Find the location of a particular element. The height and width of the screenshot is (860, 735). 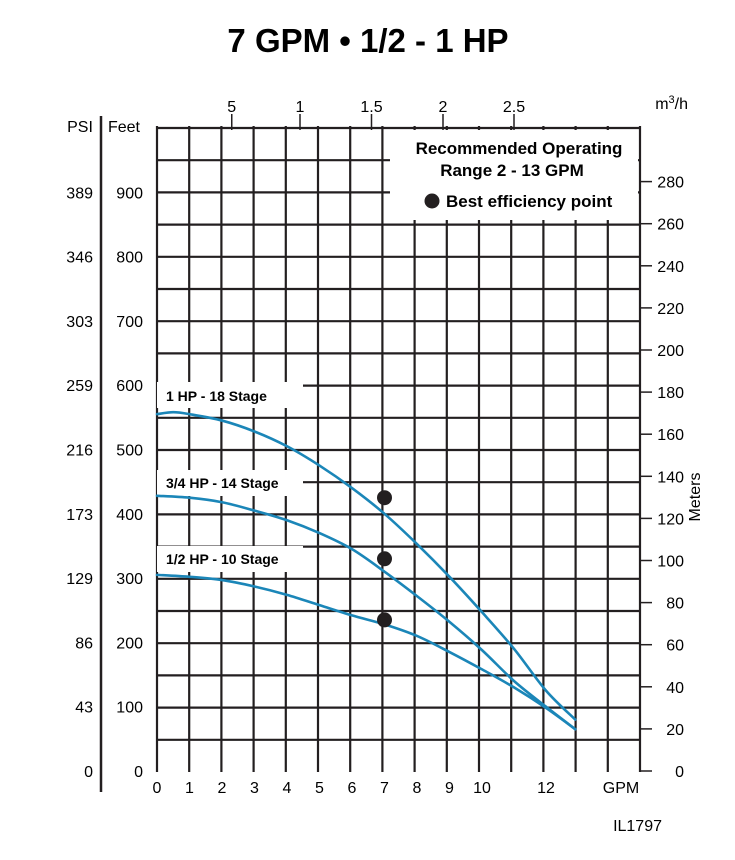

gpm-tick-label: 6 is located at coordinates (352, 788).